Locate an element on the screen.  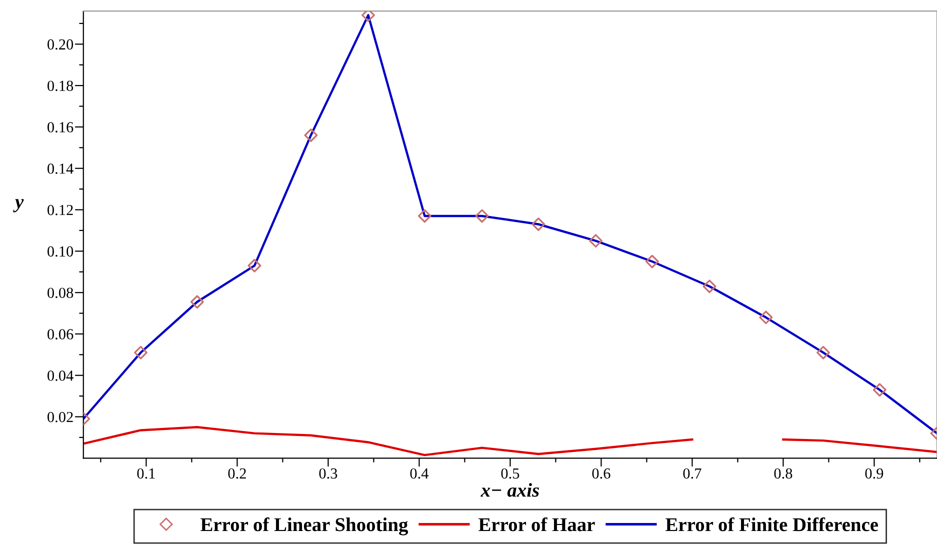
x-tick-label: 0.2 is located at coordinates (237, 473).